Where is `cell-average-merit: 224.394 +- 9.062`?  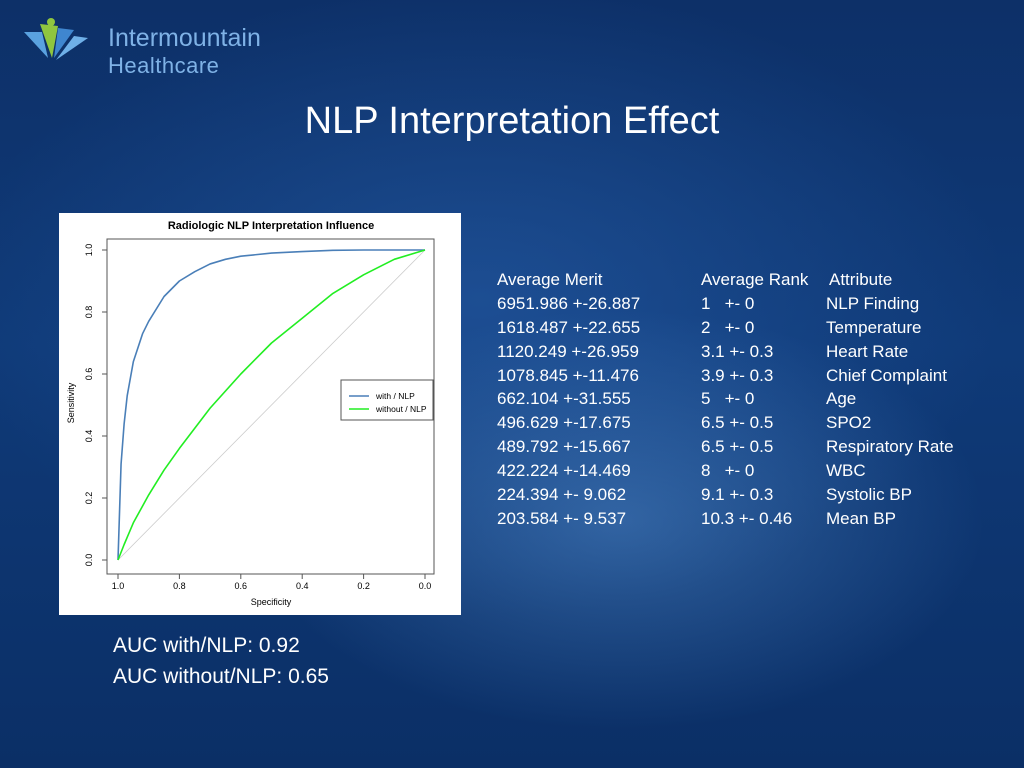
cell-average-merit: 224.394 +- 9.062 is located at coordinates (562, 495).